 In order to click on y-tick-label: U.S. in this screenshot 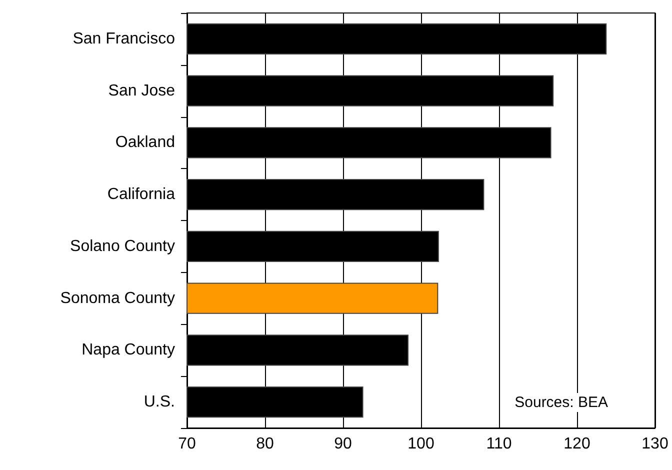, I will do `click(159, 402)`.